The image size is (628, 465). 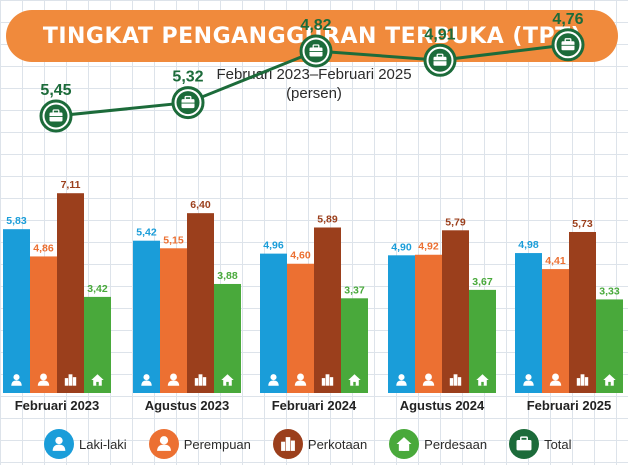 I want to click on bar-value-label: 5,73, so click(x=582, y=224).